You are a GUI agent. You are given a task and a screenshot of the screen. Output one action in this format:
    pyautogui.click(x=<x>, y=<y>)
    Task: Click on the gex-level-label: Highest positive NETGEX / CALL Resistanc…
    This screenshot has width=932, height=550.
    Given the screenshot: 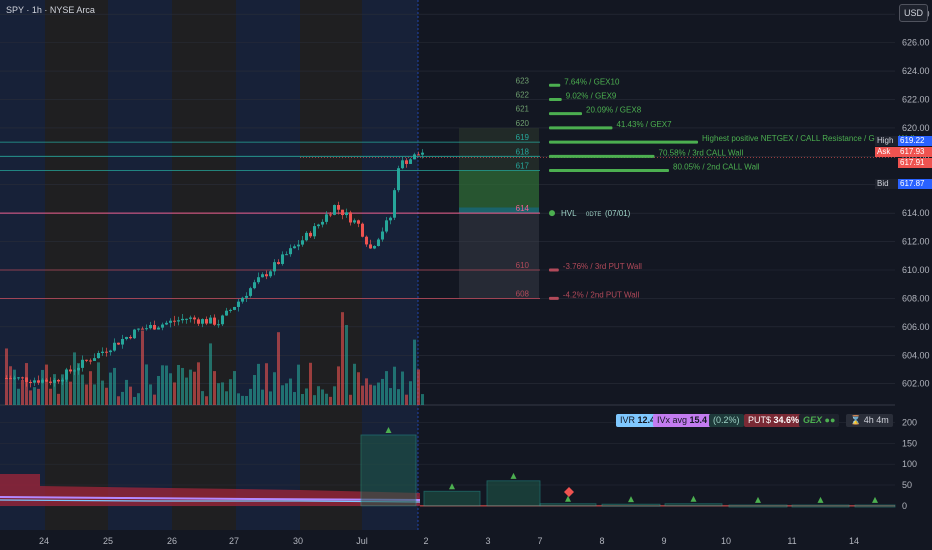 What is the action you would take?
    pyautogui.click(x=808, y=138)
    